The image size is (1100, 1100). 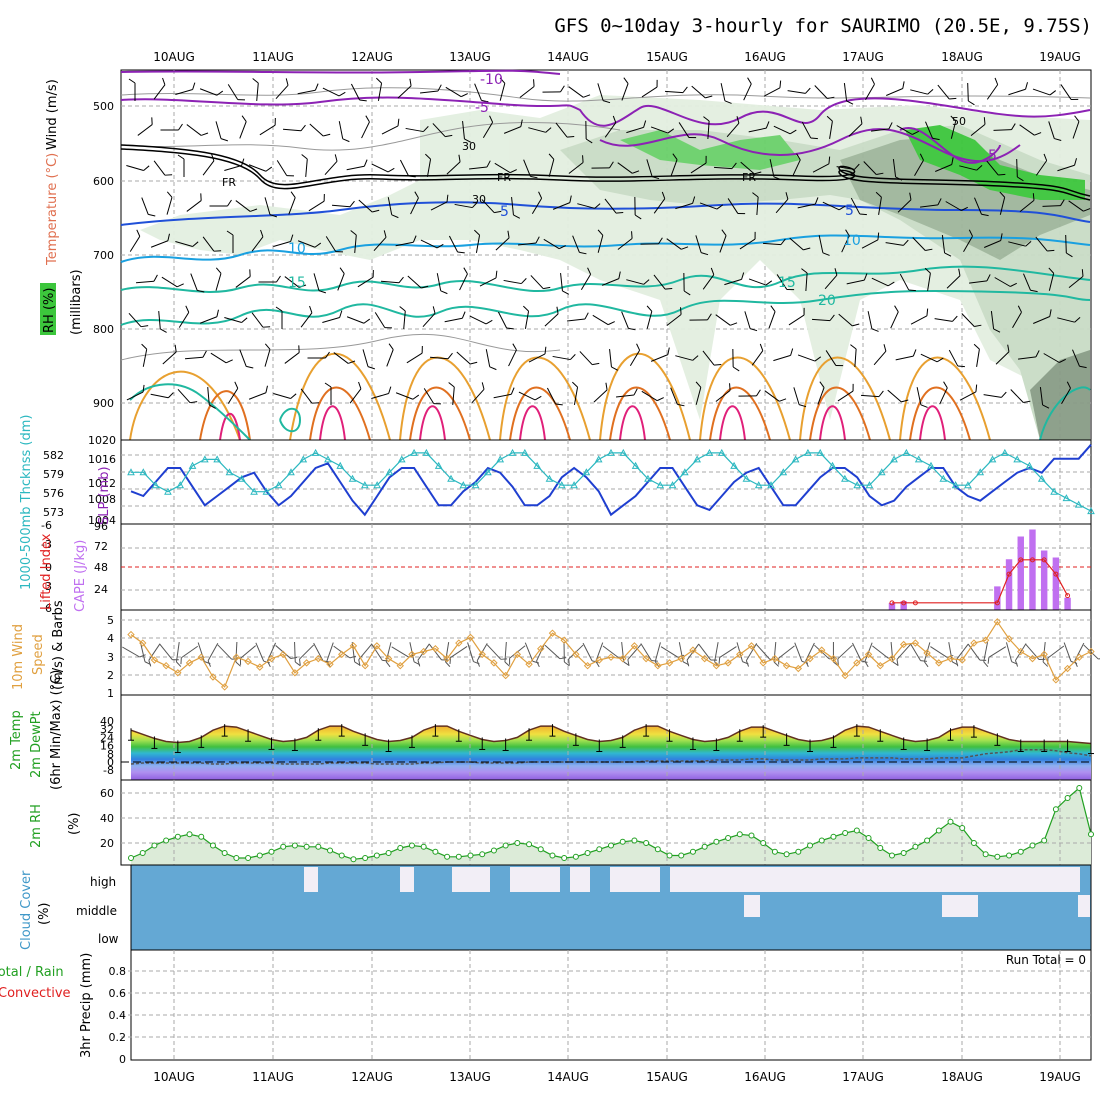 I want to click on row-low: low, so click(x=108, y=939).